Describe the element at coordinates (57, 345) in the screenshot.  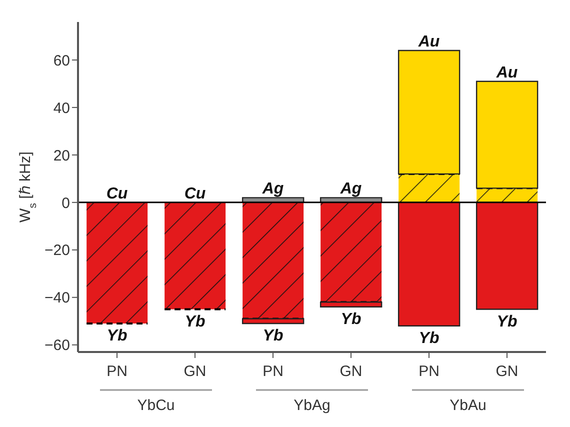
I see `y-tick-label: −60` at that location.